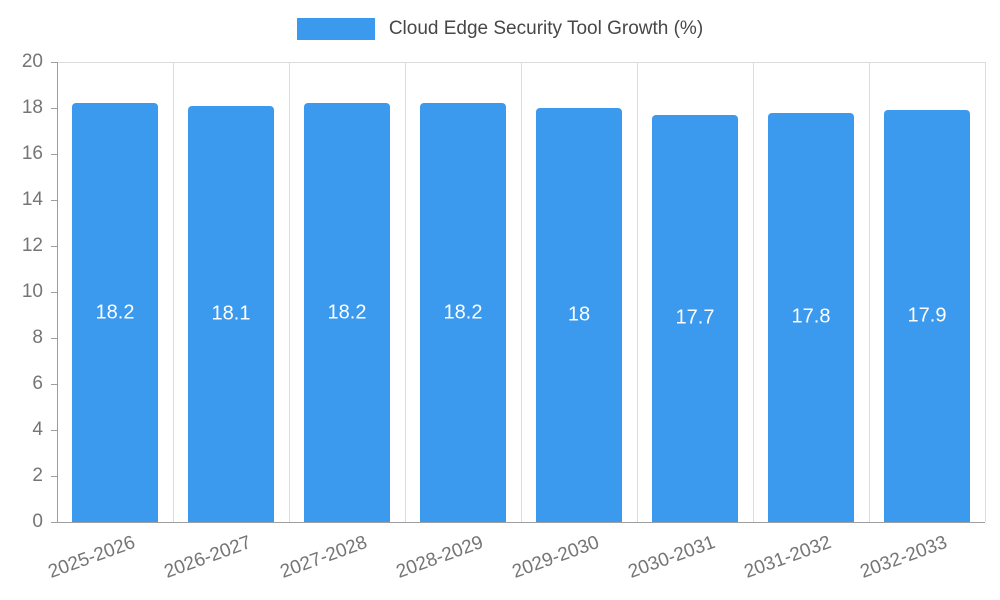  I want to click on x-tick-label: 2028-2029, so click(440, 557).